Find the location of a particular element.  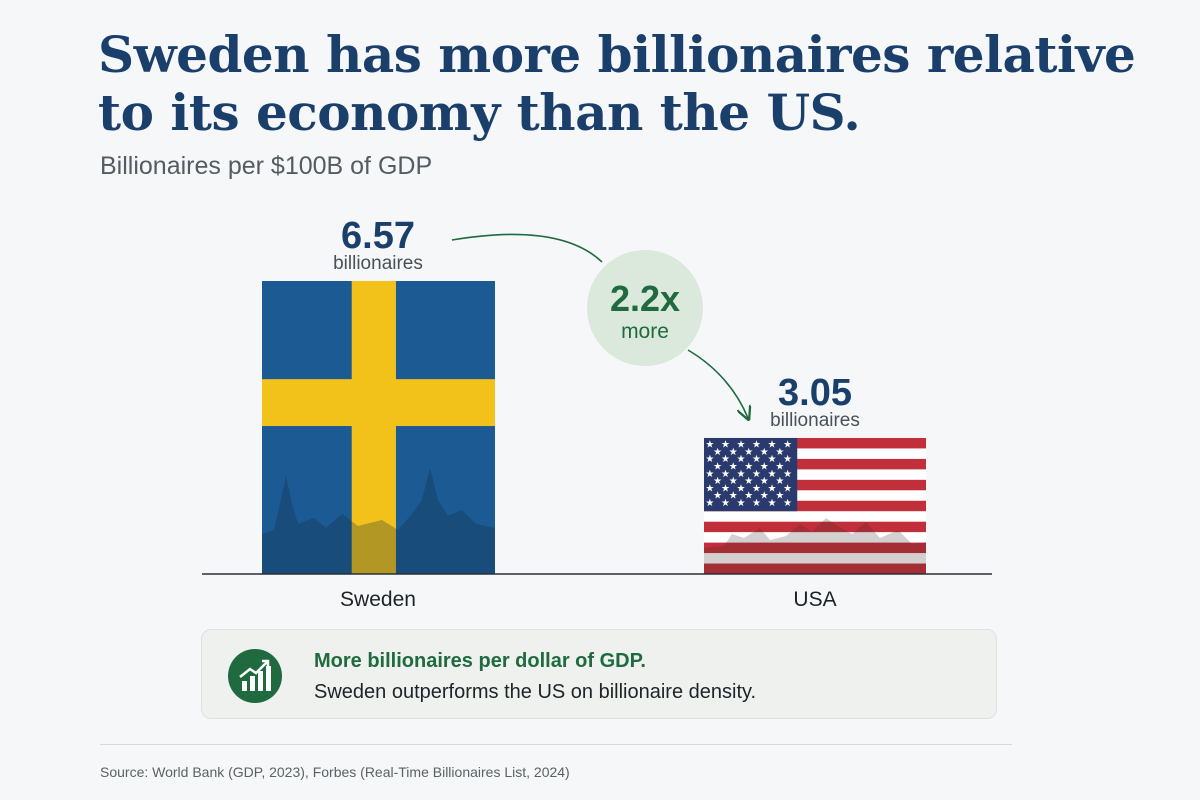

footer-divider is located at coordinates (556, 744).